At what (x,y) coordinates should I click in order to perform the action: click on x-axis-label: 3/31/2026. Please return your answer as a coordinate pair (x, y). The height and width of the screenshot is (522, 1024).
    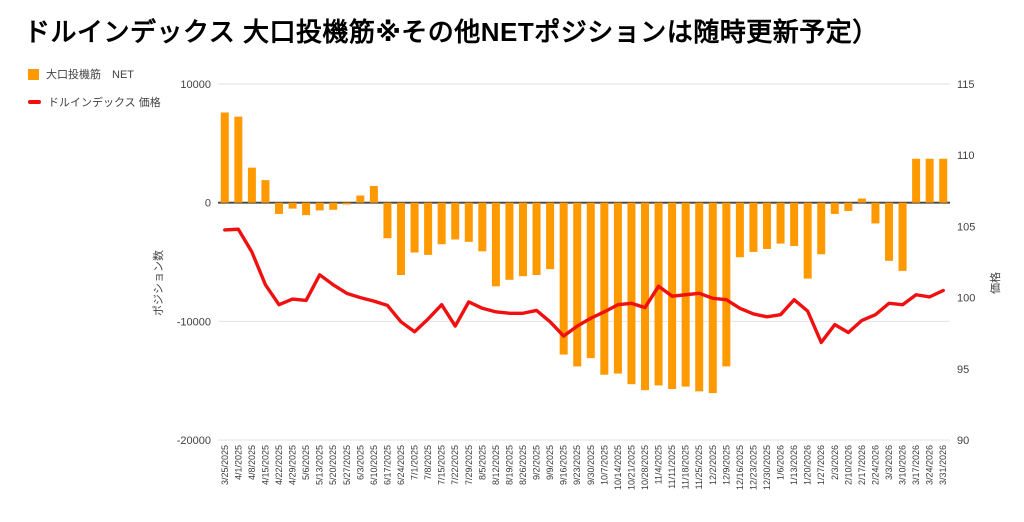
    Looking at the image, I should click on (943, 465).